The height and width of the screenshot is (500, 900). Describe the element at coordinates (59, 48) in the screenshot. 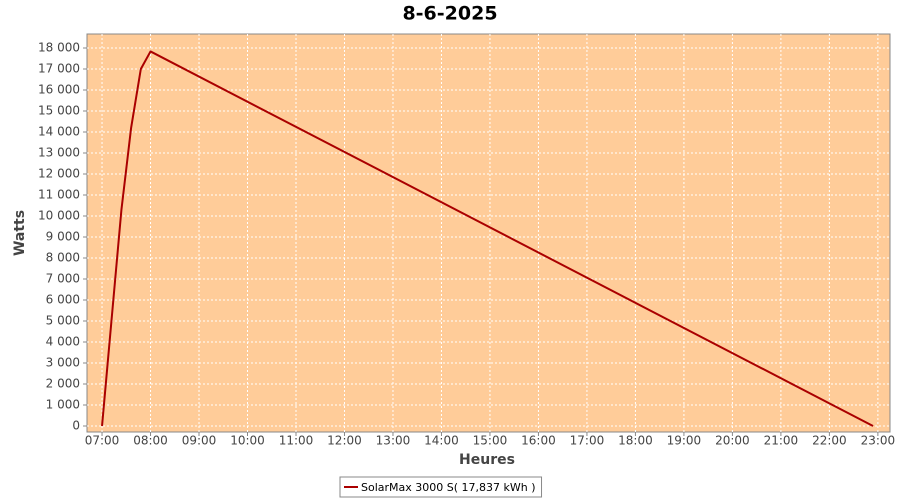

I see `y-tick-label: 18 000` at that location.